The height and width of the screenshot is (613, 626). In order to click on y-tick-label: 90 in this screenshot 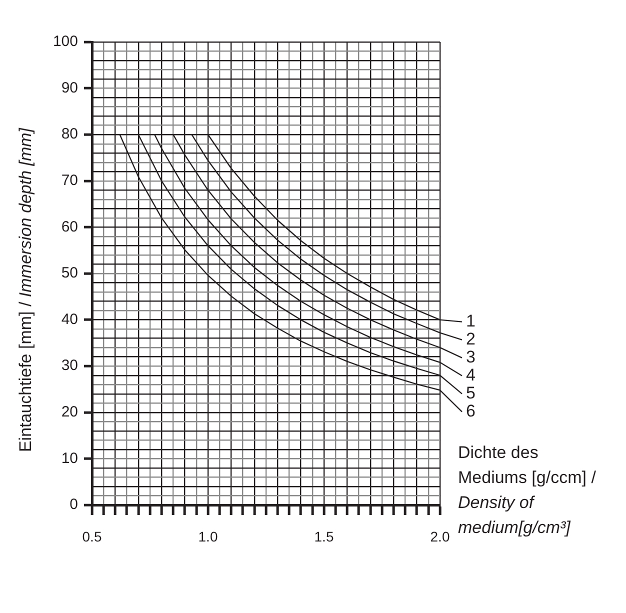, I will do `click(69, 87)`.